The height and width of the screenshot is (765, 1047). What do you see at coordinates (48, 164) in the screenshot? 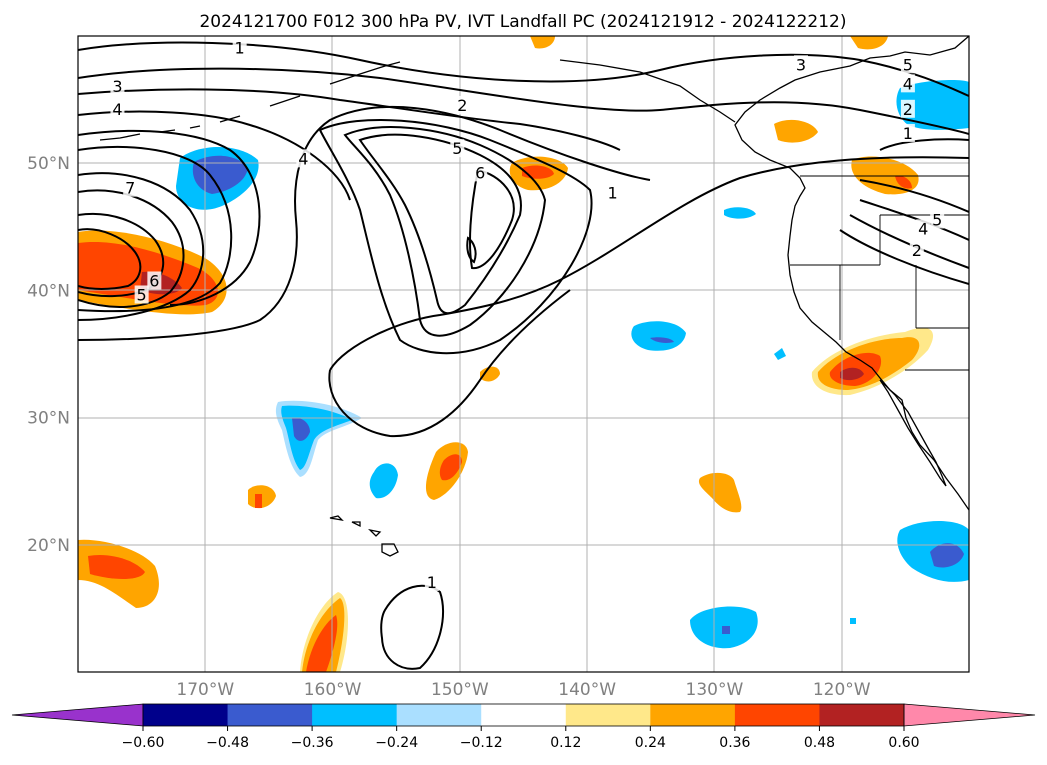
I see `latitude-label: 50°N` at bounding box center [48, 164].